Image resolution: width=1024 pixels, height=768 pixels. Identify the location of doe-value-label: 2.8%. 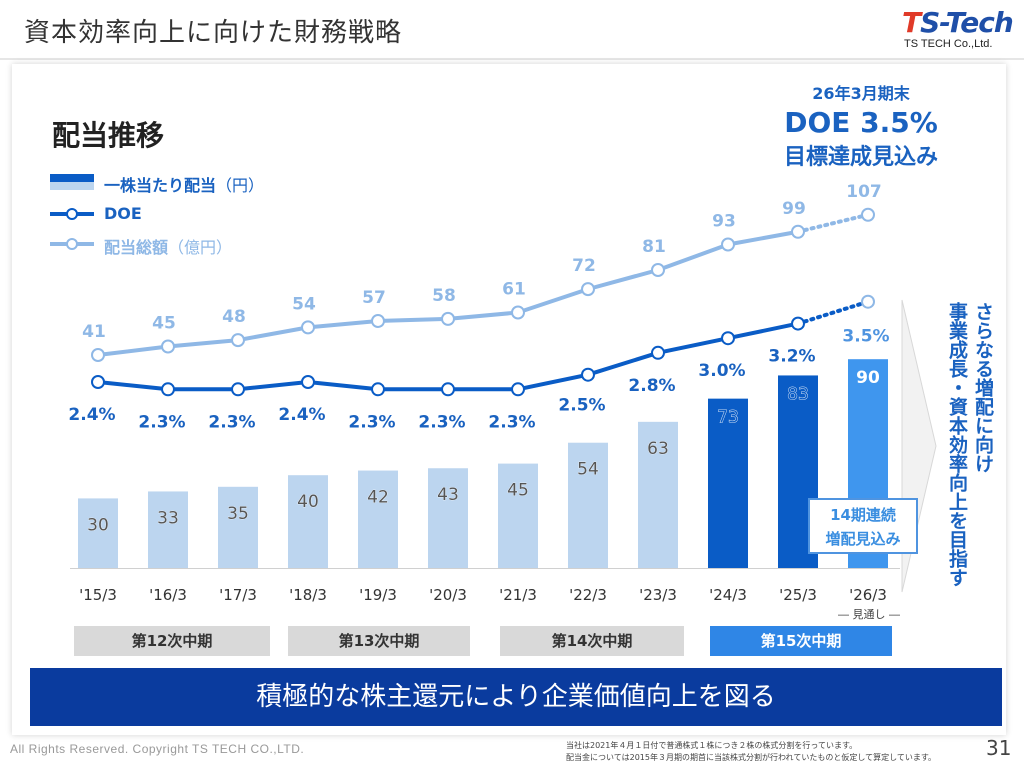
(651, 386).